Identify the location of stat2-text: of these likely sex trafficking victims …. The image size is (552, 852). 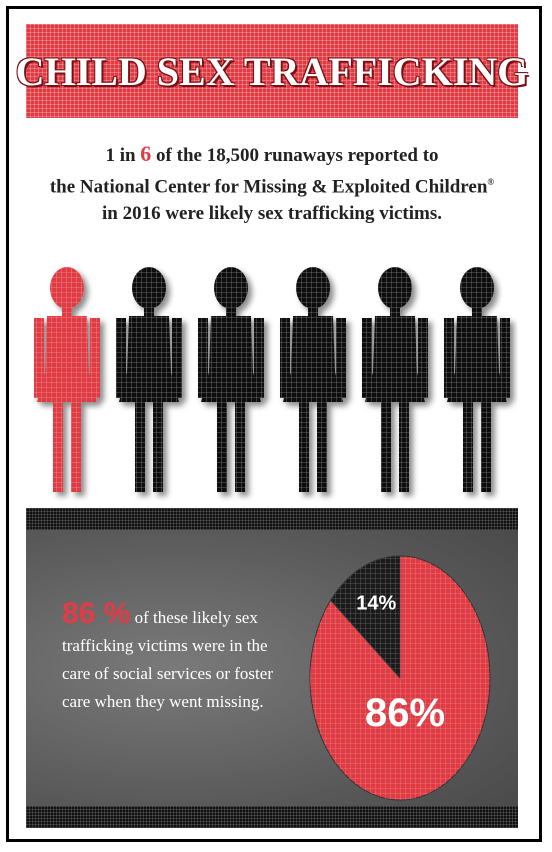
(167, 659).